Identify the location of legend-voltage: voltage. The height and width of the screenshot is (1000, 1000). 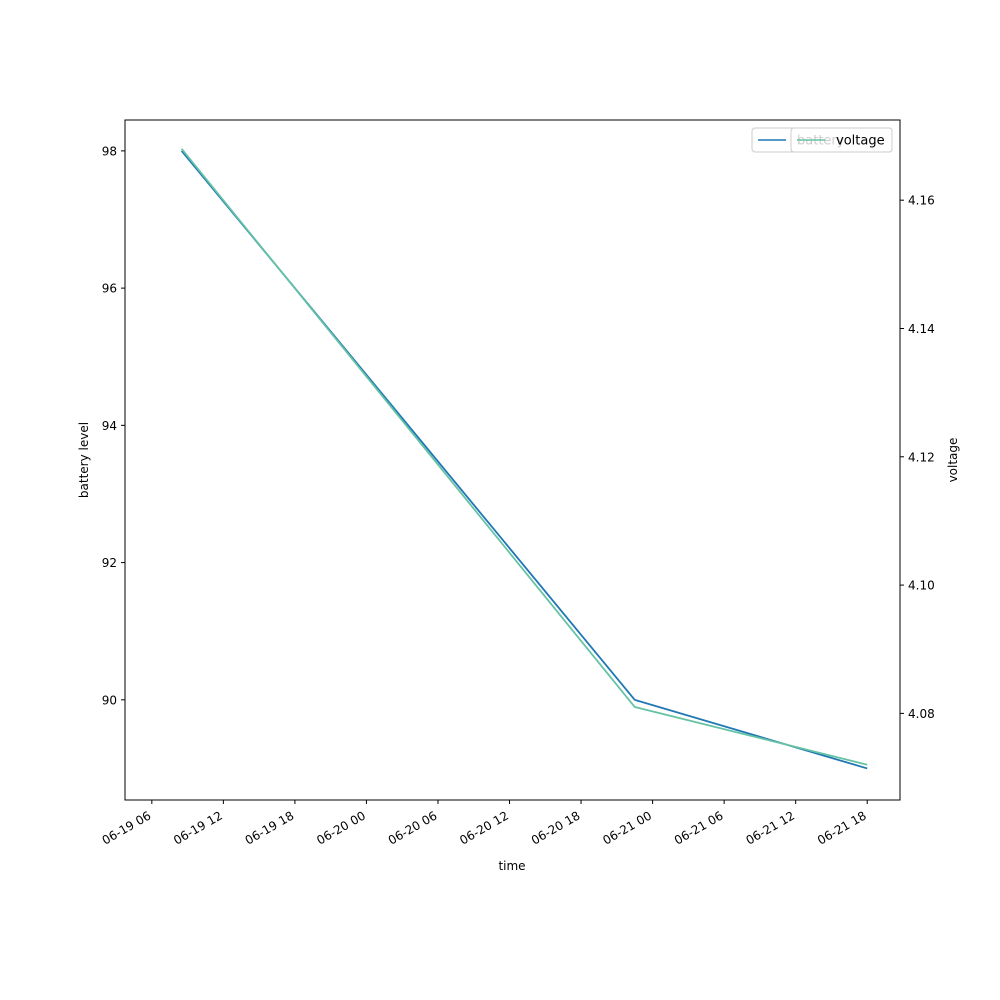
(841, 140).